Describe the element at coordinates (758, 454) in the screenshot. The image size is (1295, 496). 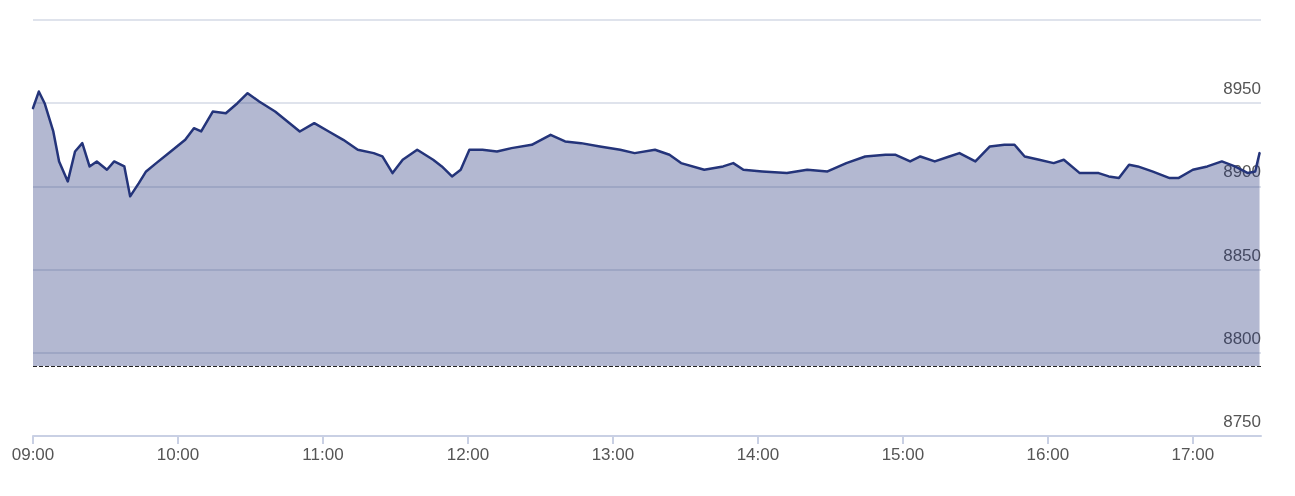
I see `x-tick-label: 14:00` at that location.